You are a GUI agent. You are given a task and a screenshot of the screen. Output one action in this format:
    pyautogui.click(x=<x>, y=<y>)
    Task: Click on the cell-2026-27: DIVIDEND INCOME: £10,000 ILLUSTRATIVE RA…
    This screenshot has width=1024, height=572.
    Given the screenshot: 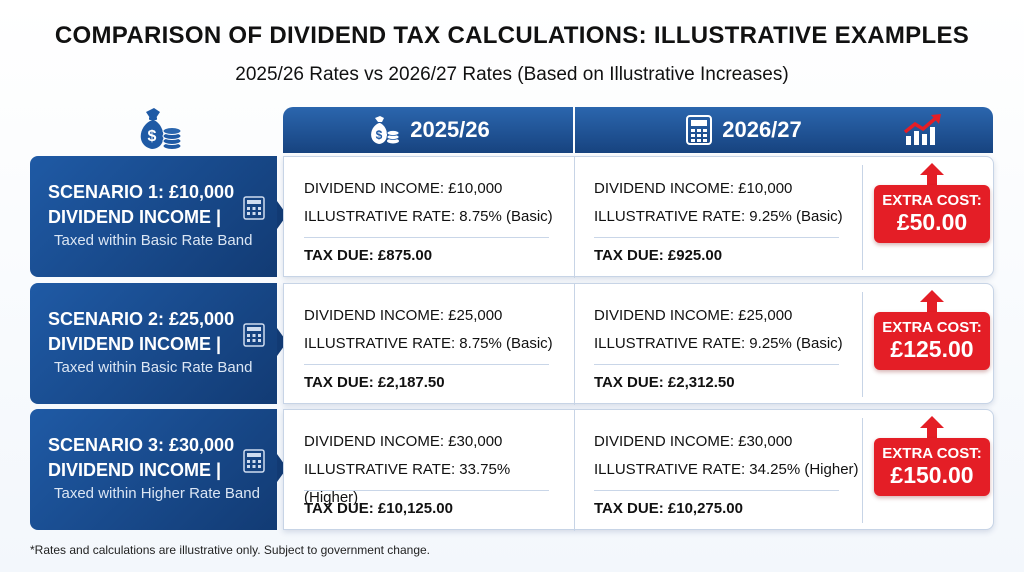 What is the action you would take?
    pyautogui.click(x=726, y=217)
    